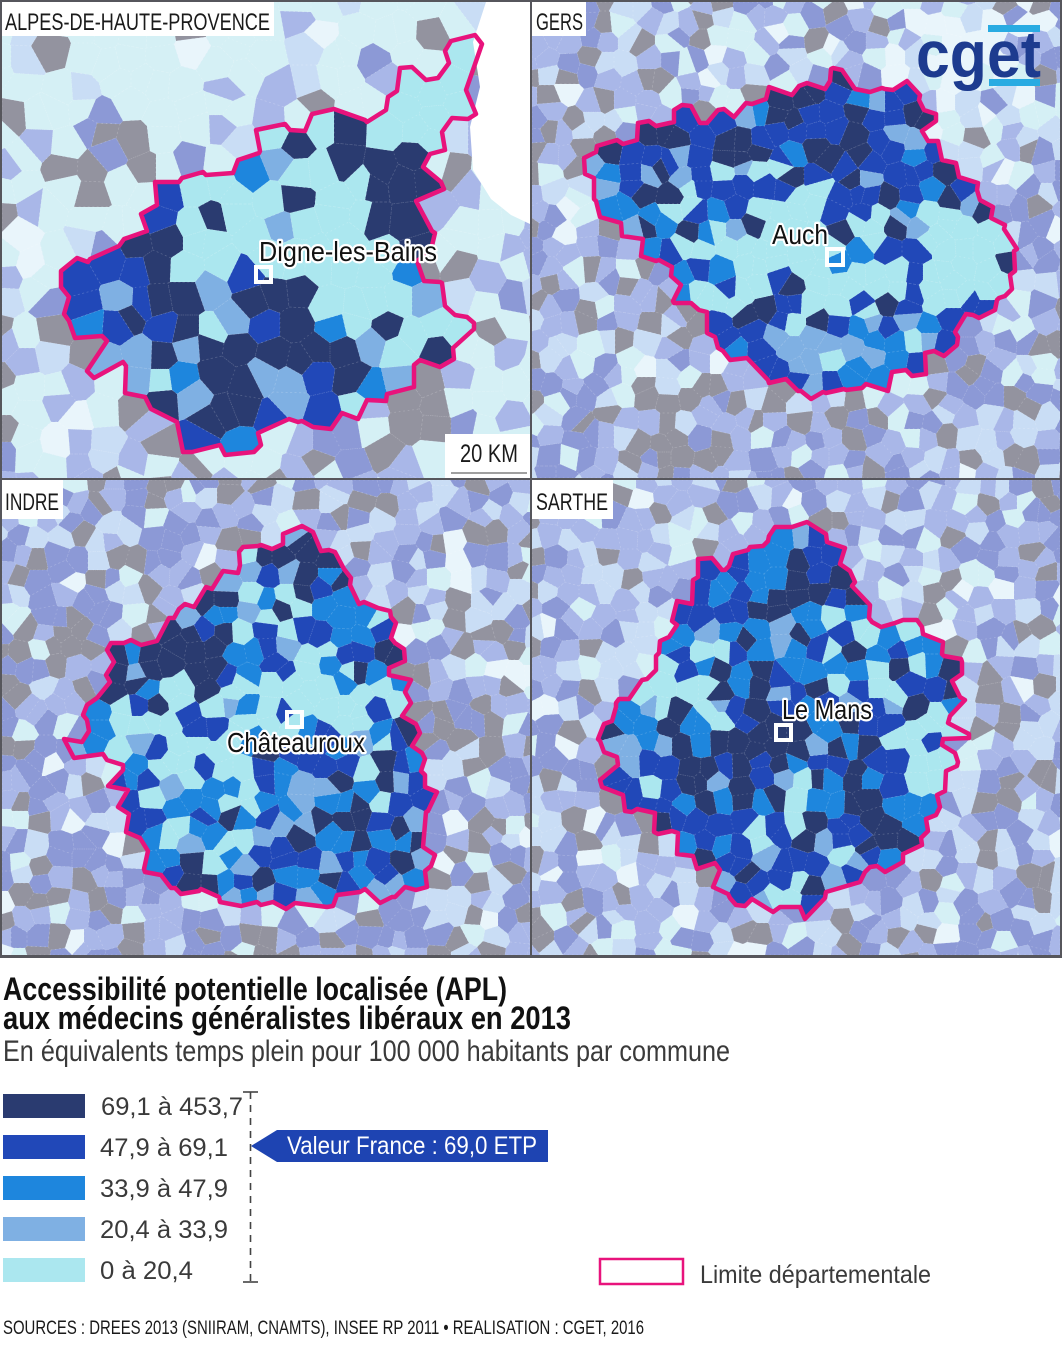  Describe the element at coordinates (559, 22) in the screenshot. I see `svg-text: GERS` at that location.